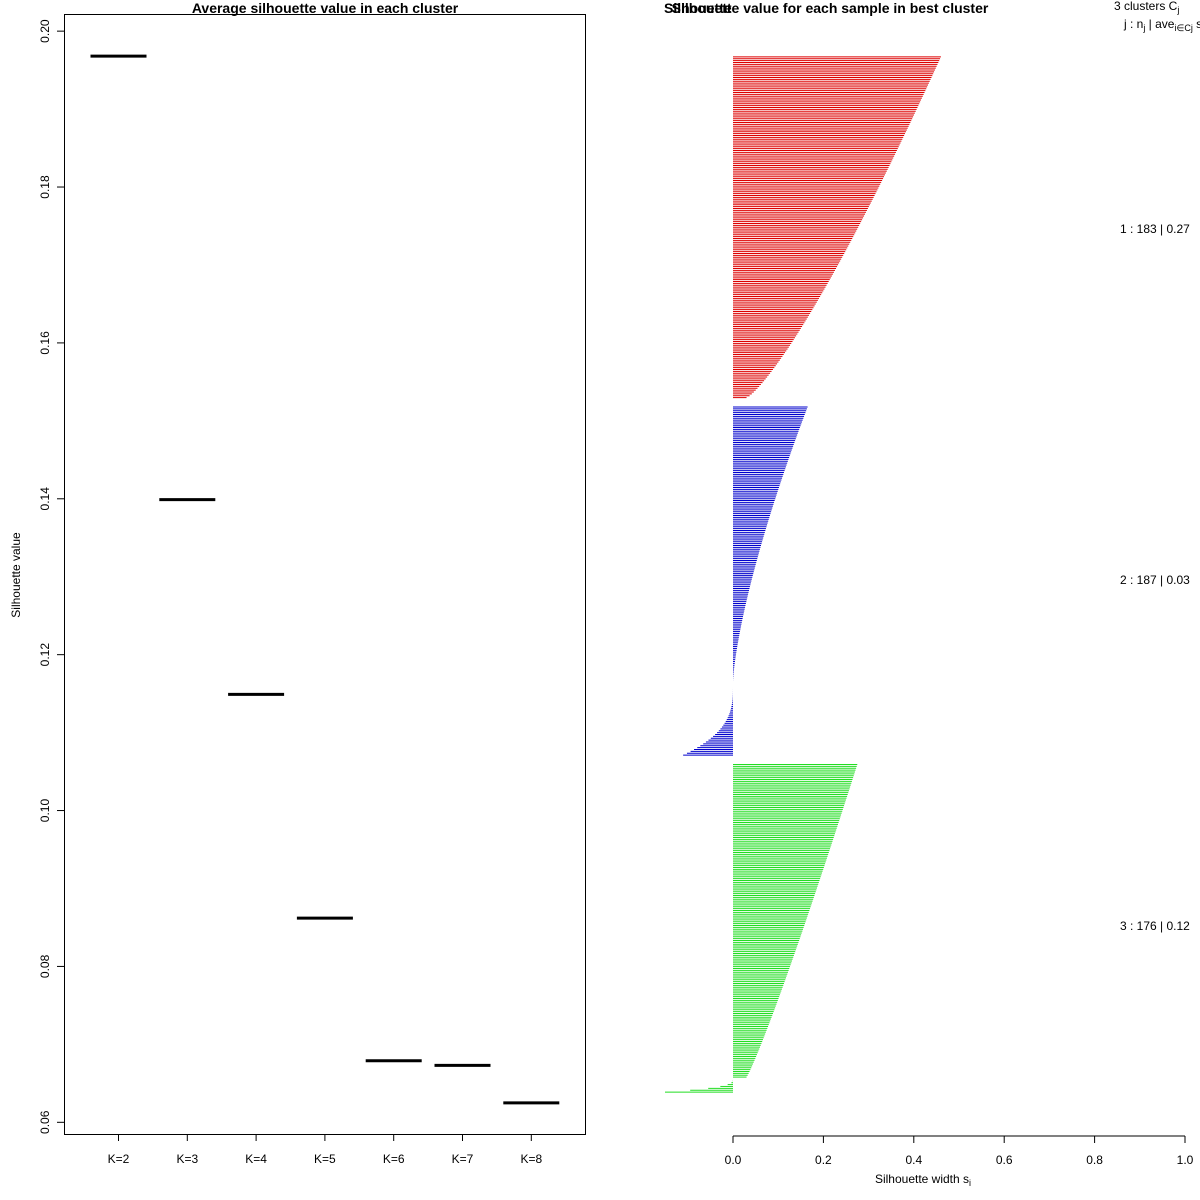  Describe the element at coordinates (45, 31) in the screenshot. I see `left-y-tick-label: 0.20` at that location.